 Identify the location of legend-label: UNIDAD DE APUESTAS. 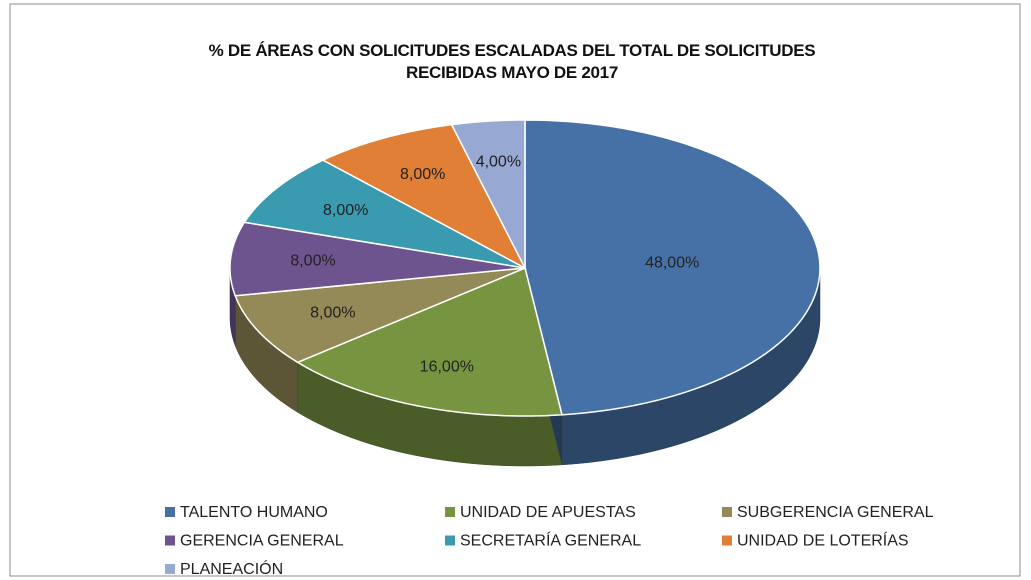
(548, 512).